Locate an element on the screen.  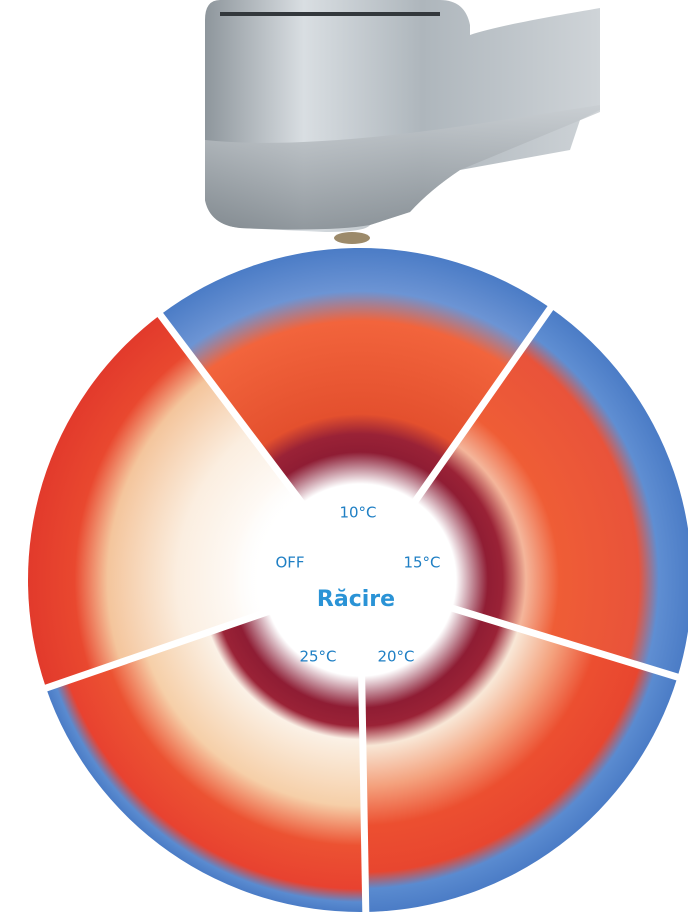
center-disc is located at coordinates (360, 580).